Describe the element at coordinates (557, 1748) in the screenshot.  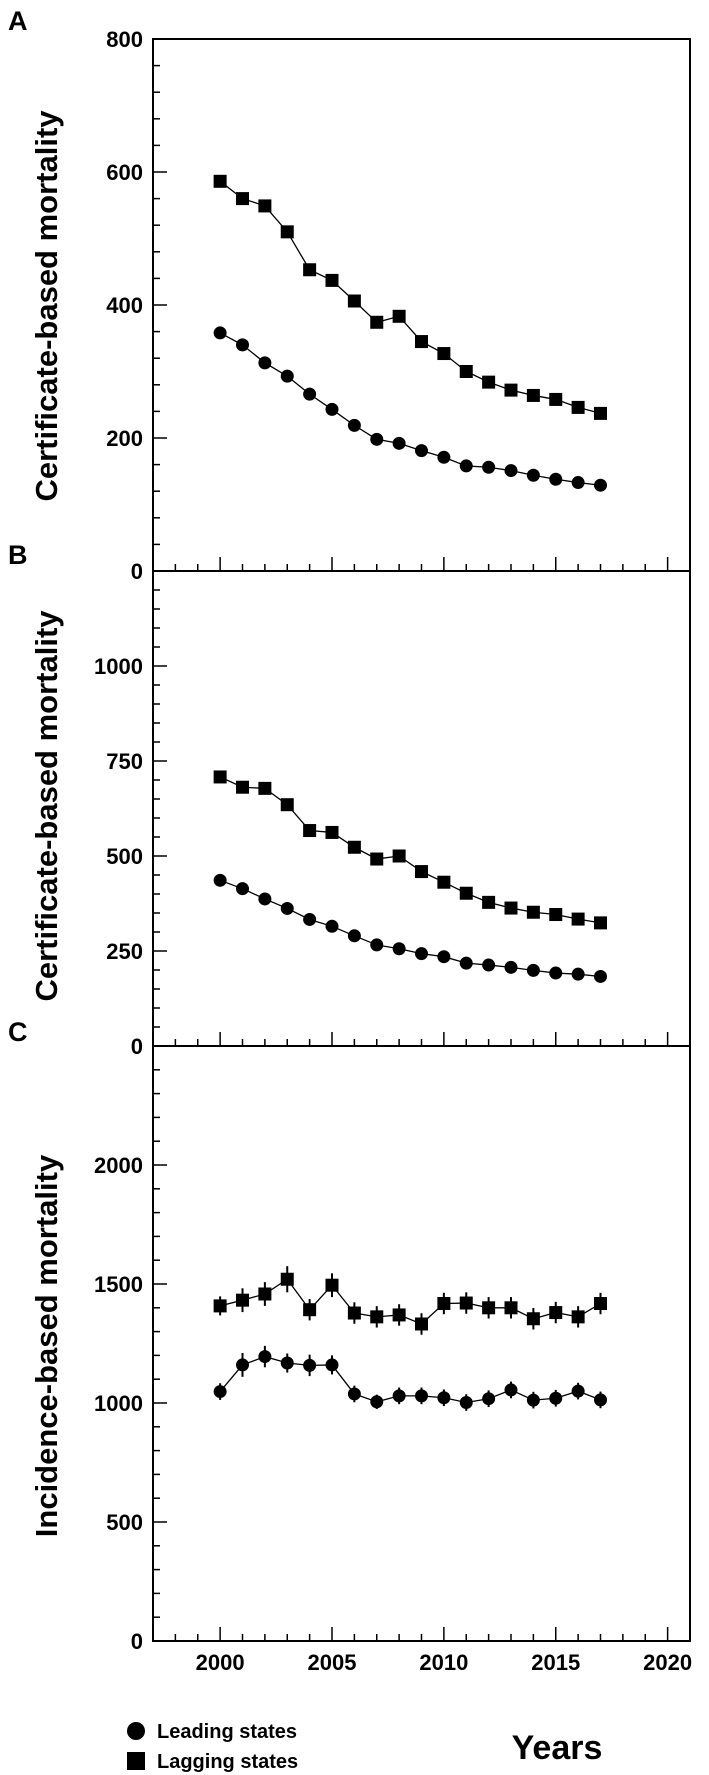
I see `x-axis-title: Years` at that location.